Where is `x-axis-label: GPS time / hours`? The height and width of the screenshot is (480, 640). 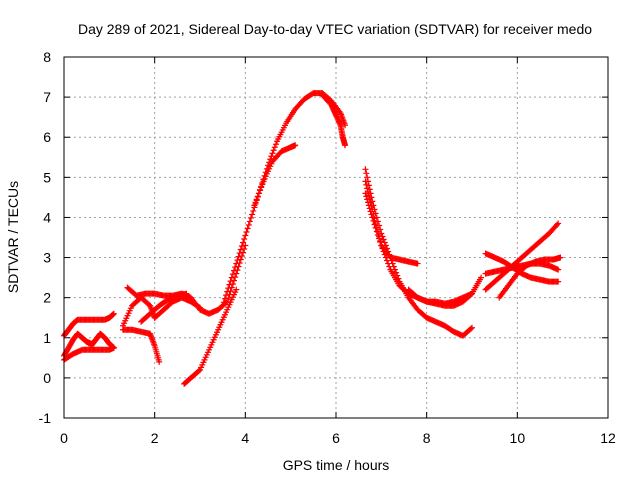 x-axis-label: GPS time / hours is located at coordinates (336, 465).